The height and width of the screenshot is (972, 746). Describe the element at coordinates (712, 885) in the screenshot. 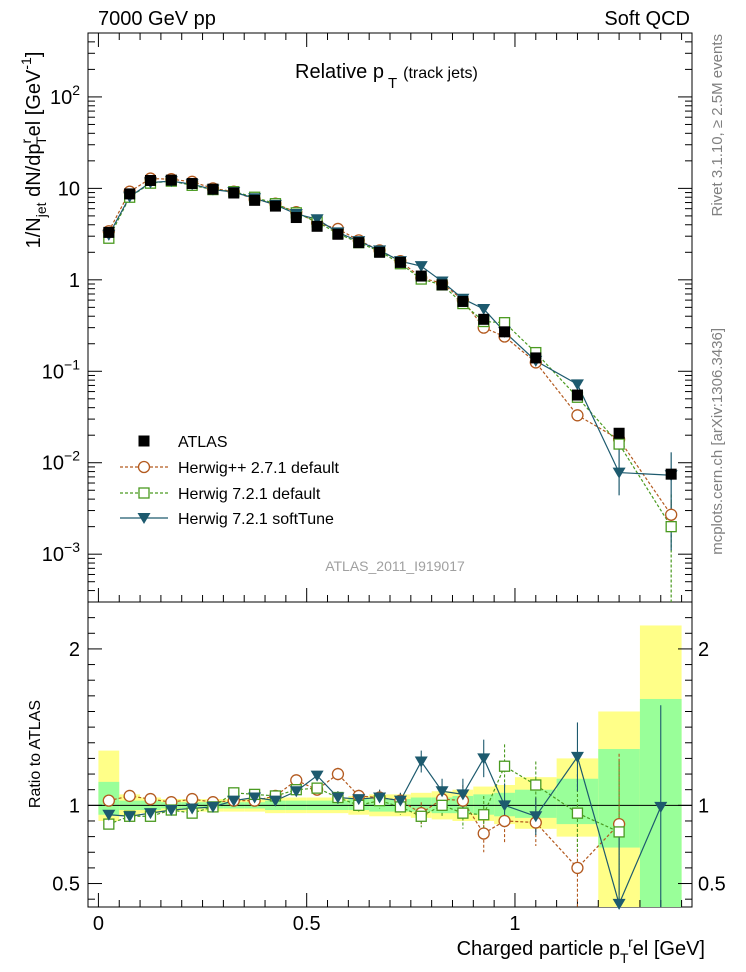

I see `ratio-y-tick-label-right: 0.5` at that location.